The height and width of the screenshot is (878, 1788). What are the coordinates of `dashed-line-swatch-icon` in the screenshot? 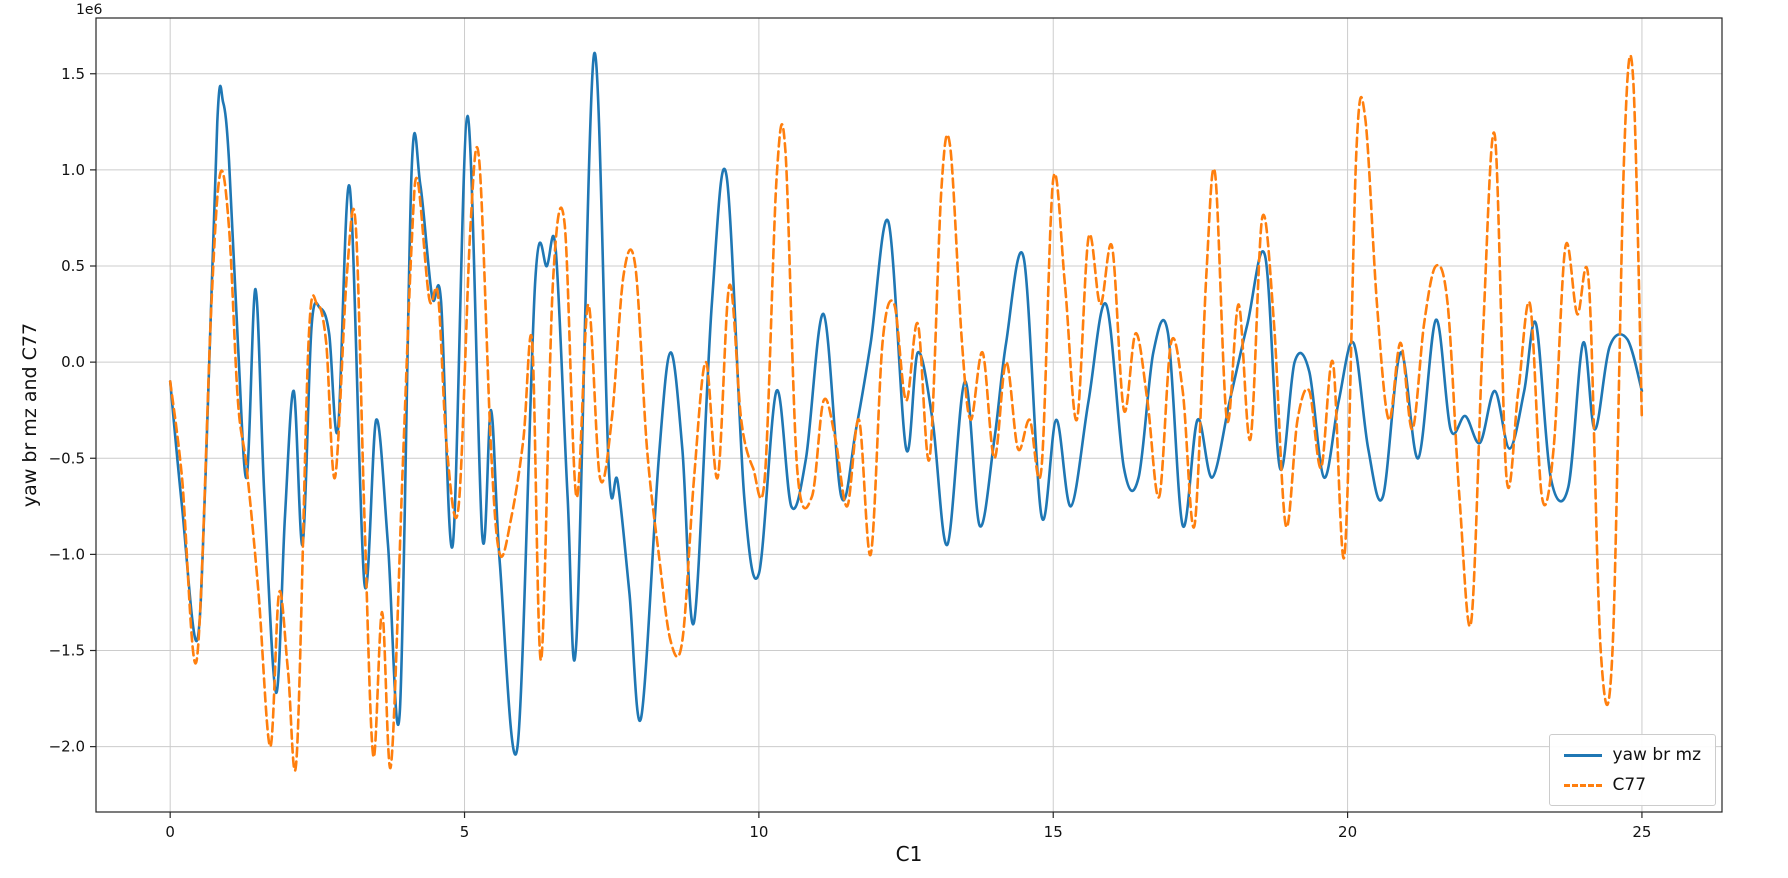 It's located at (1582, 785).